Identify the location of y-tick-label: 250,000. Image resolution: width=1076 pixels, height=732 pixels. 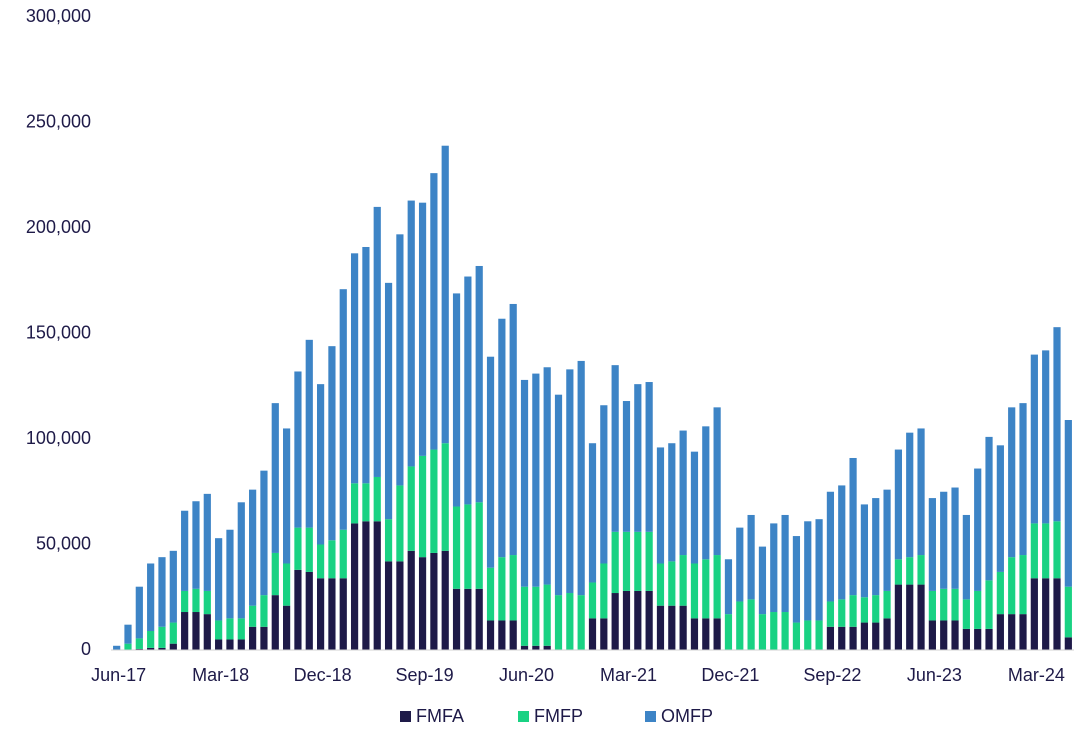
(58, 121).